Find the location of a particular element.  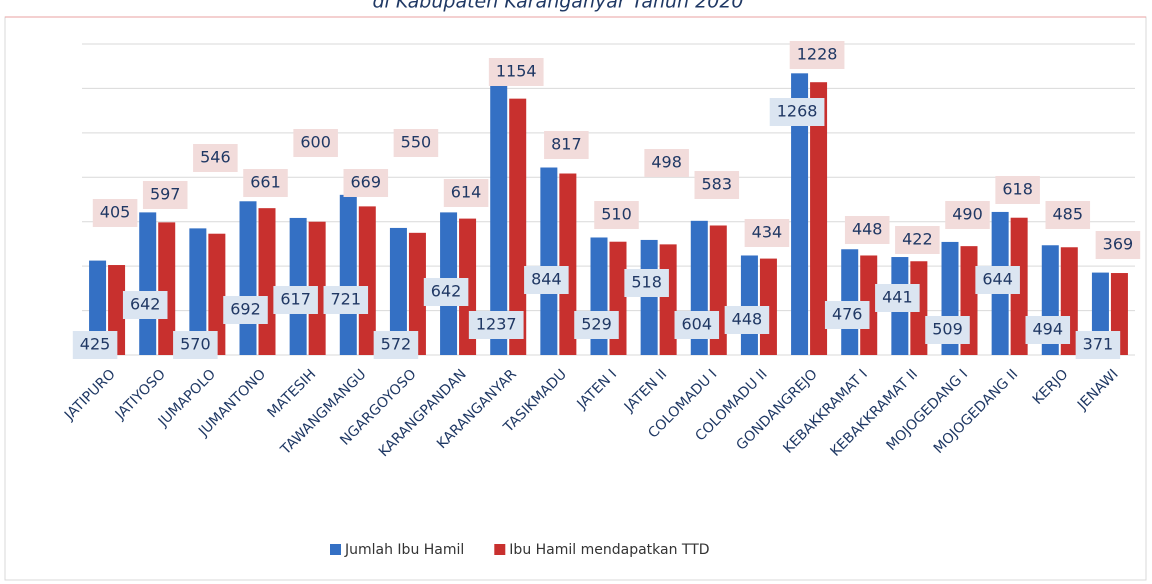

data-label: 844 is located at coordinates (546, 279).